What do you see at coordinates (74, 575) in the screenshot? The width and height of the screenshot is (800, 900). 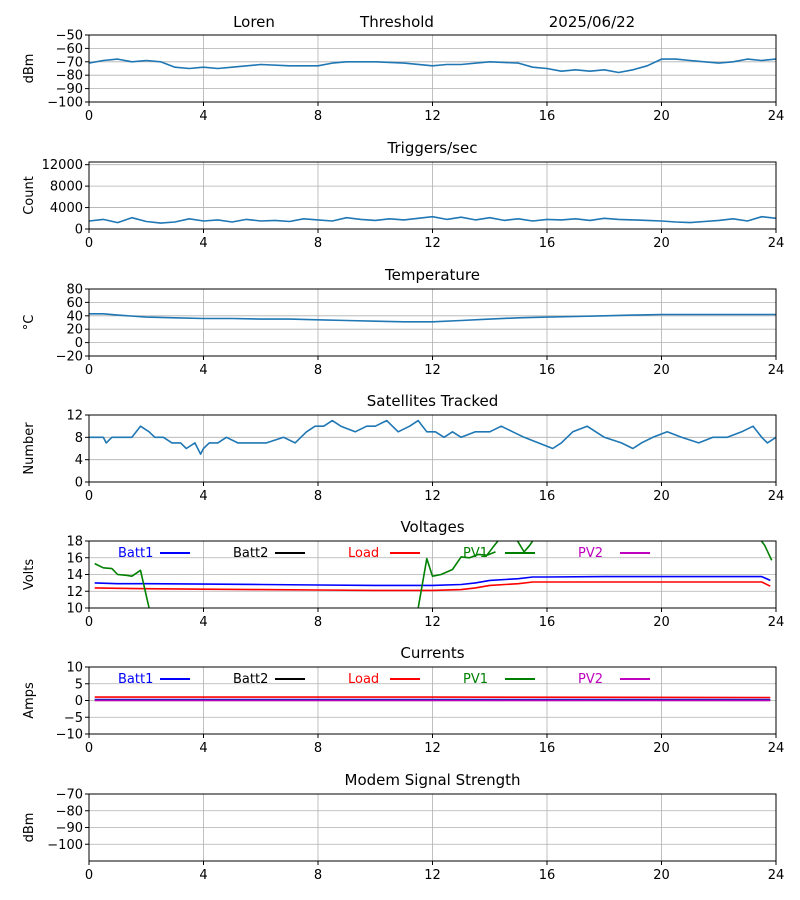 I see `y-tick-label: 14` at bounding box center [74, 575].